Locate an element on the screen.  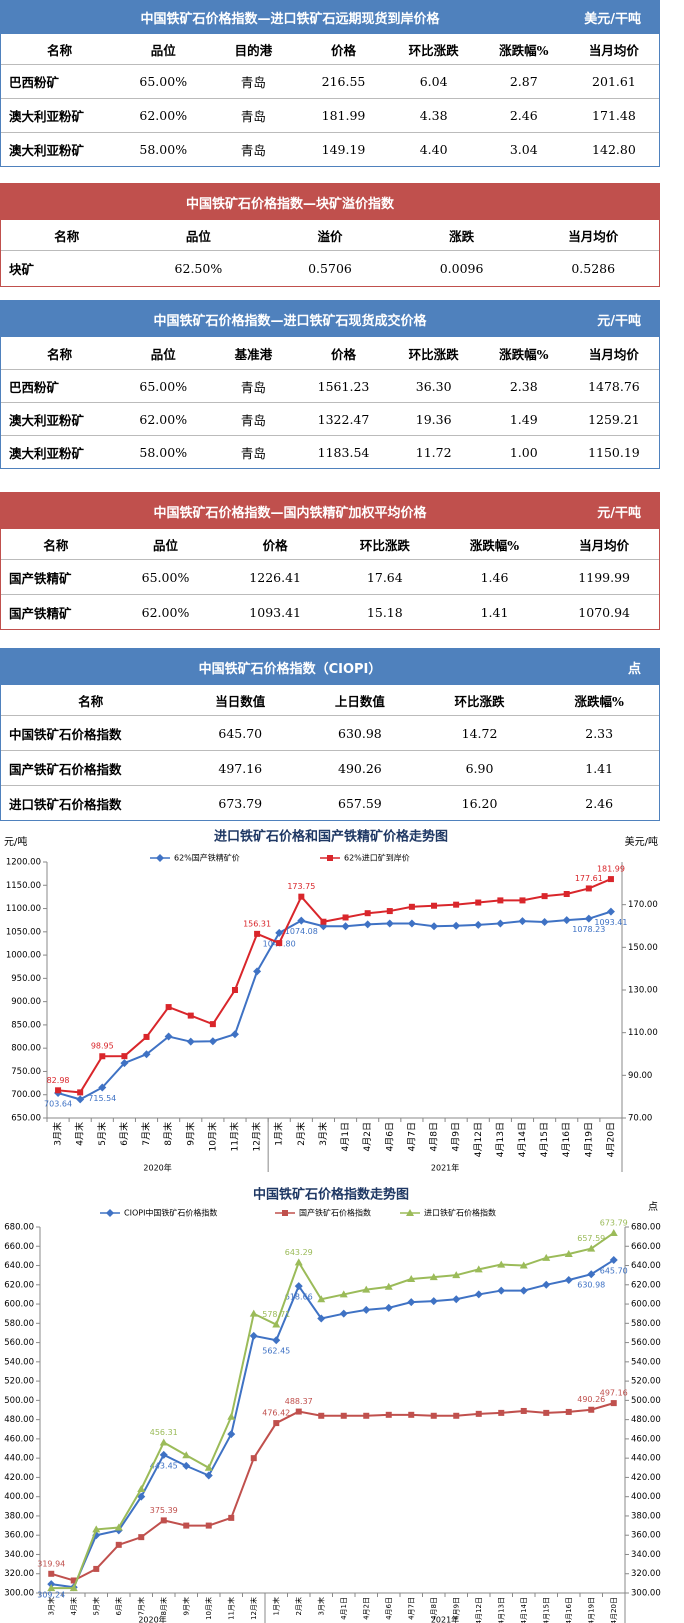
data-label: 497.16 is located at coordinates (614, 1393).